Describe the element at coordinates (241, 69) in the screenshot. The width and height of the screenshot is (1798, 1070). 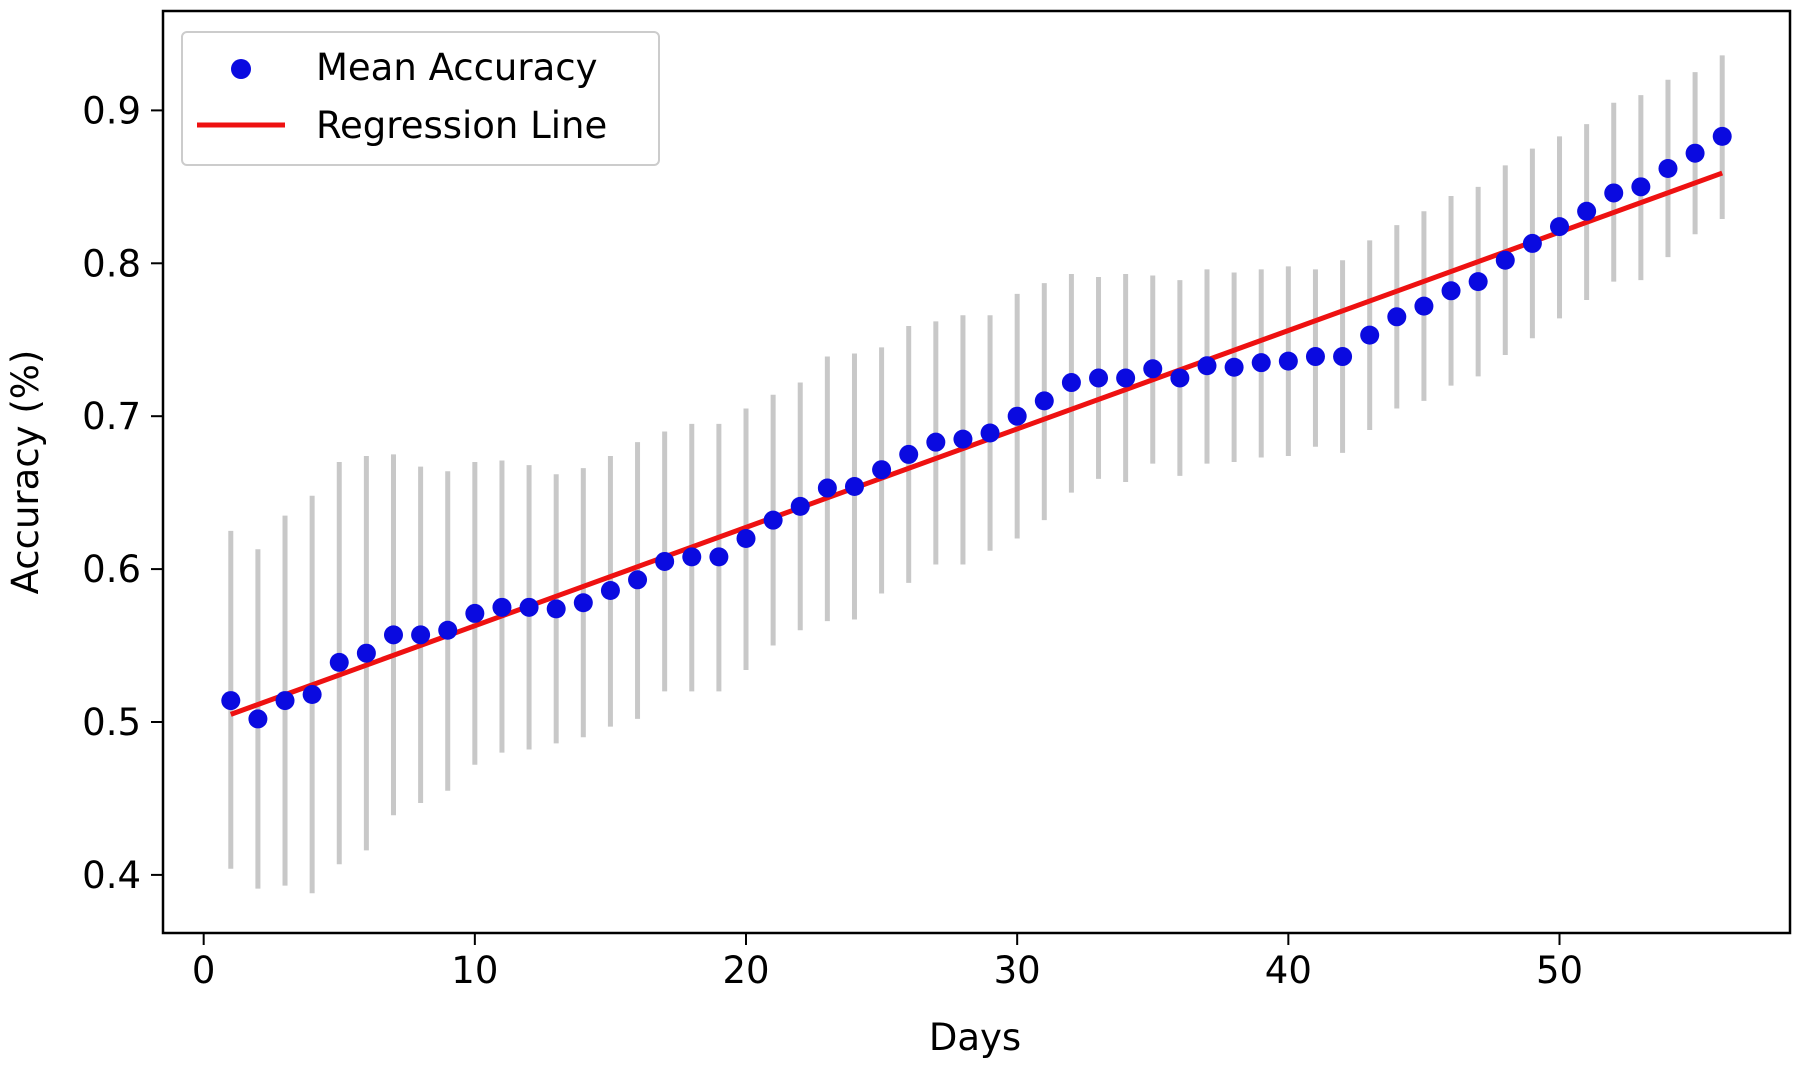
I see `legend-dot-icon` at that location.